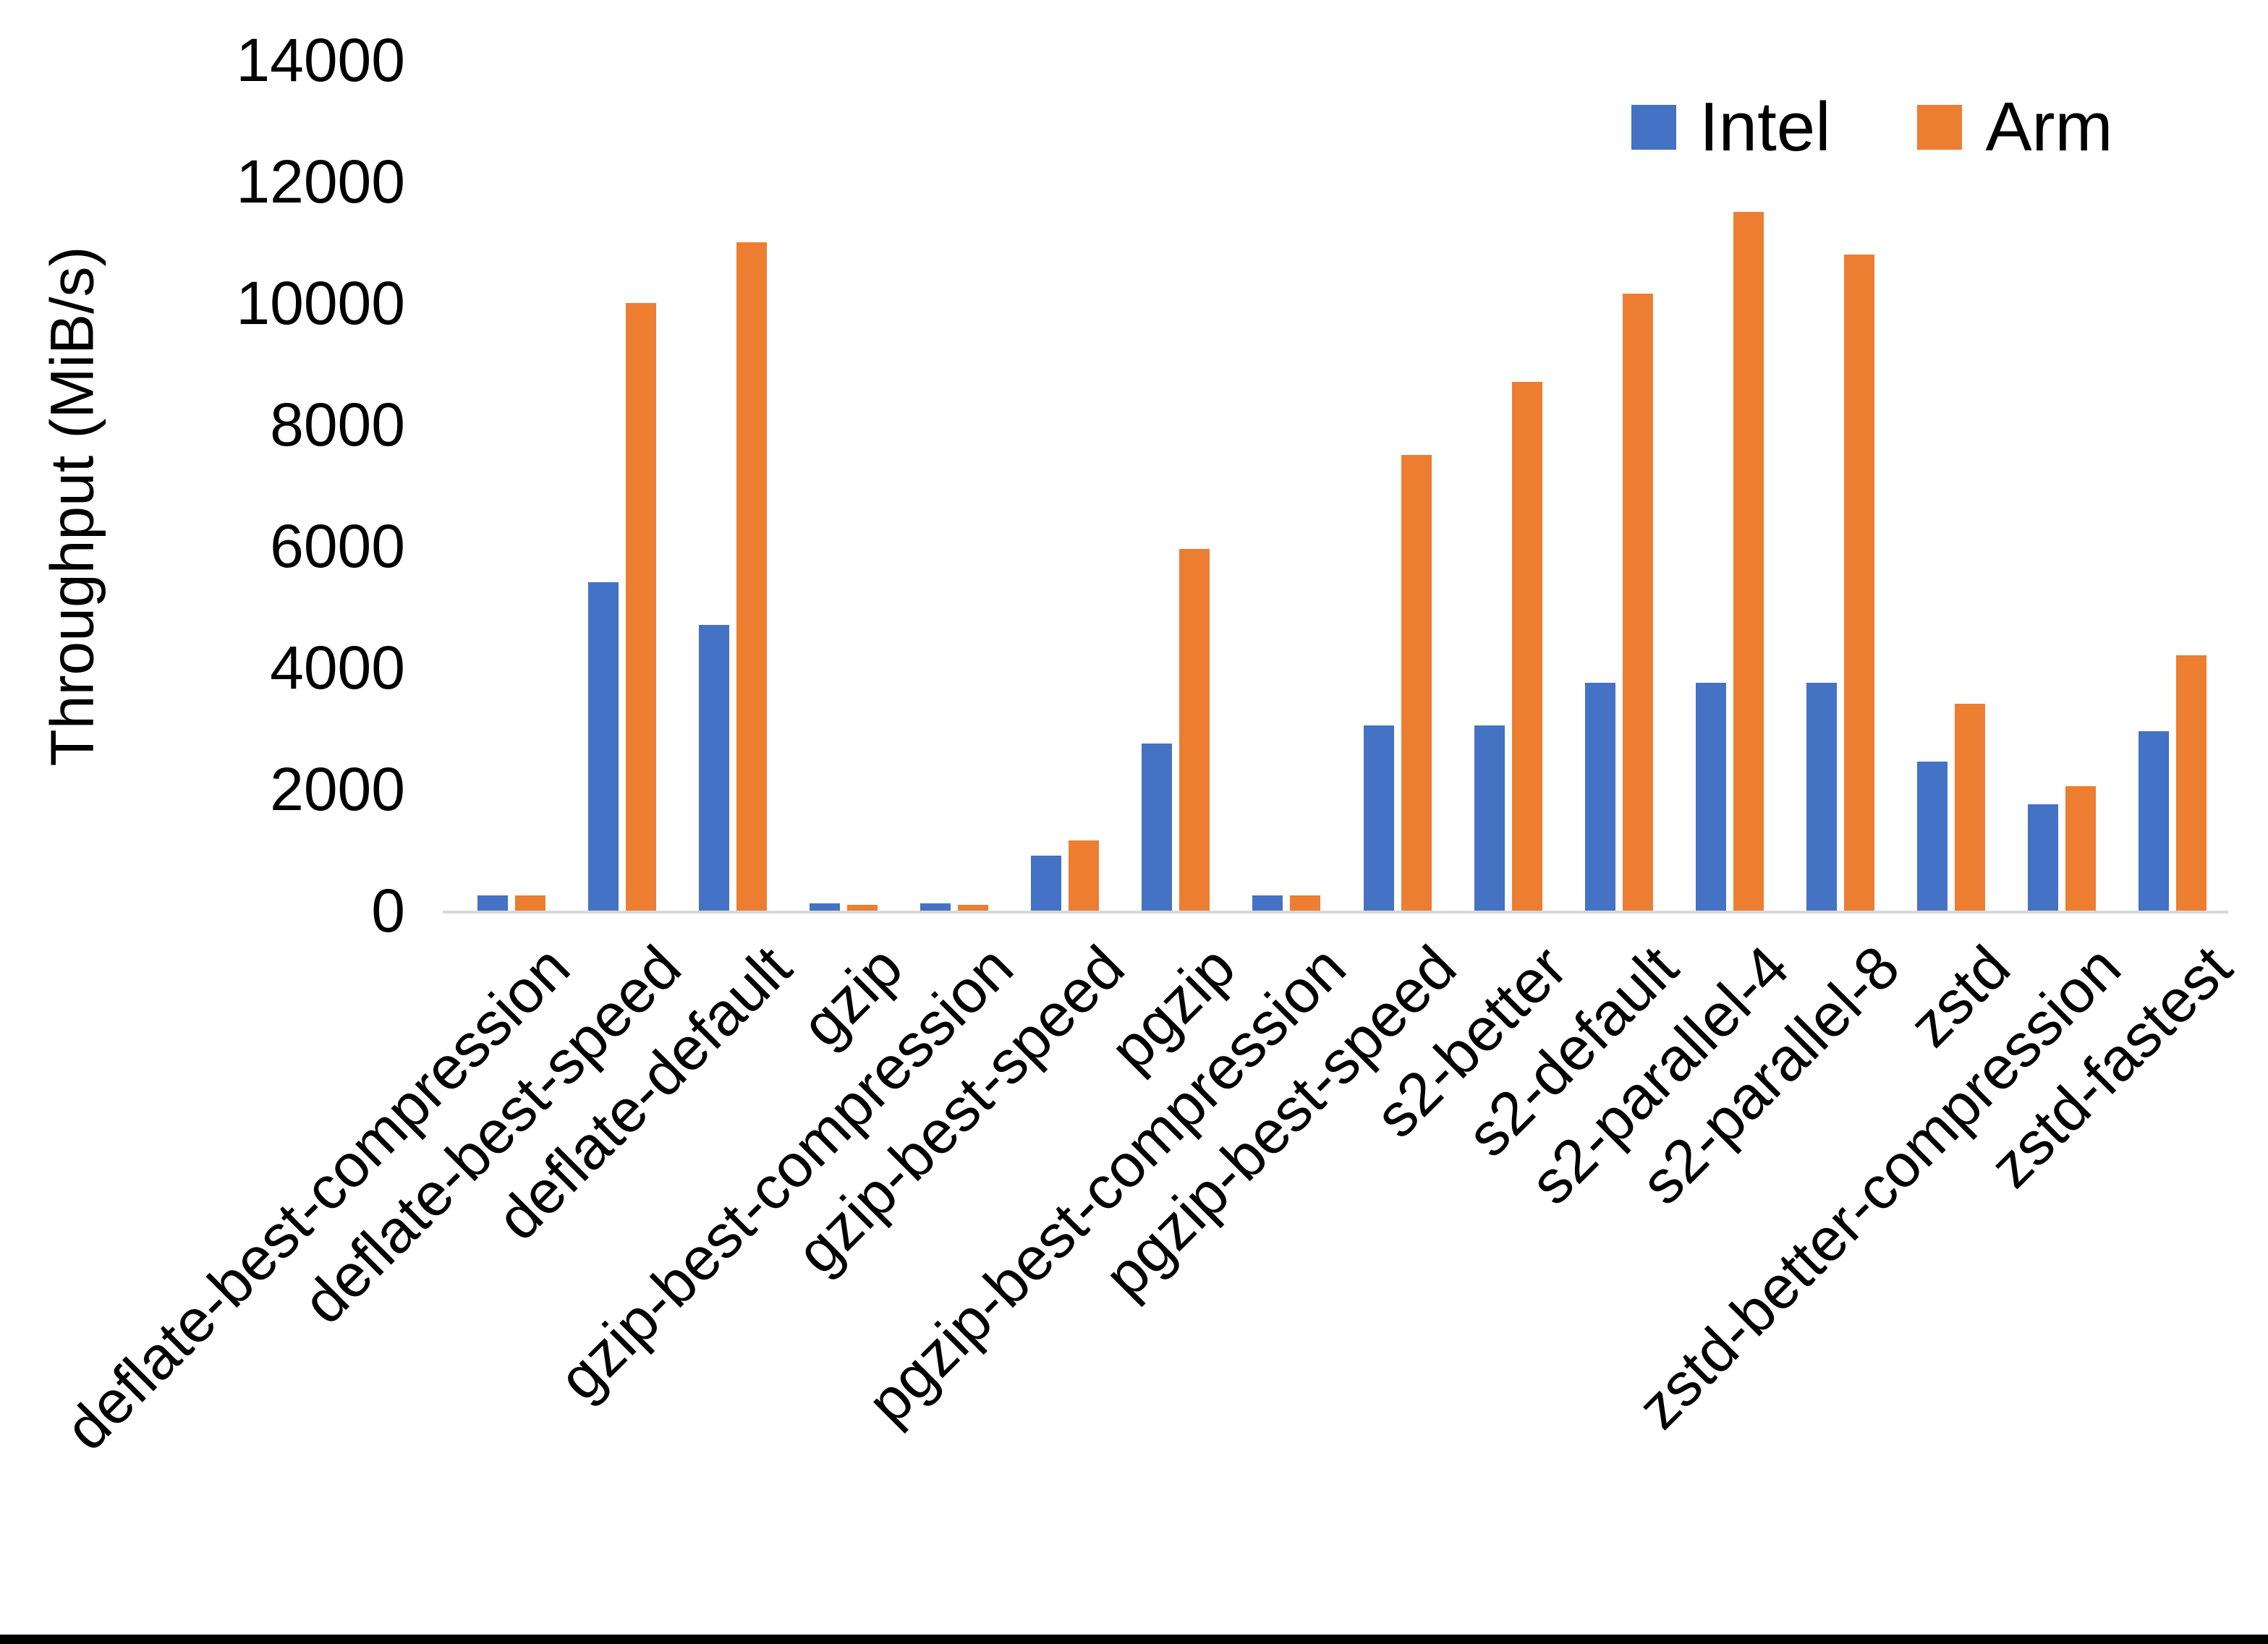 The width and height of the screenshot is (2268, 1644). I want to click on legend-item-arm: Arm, so click(2014, 127).